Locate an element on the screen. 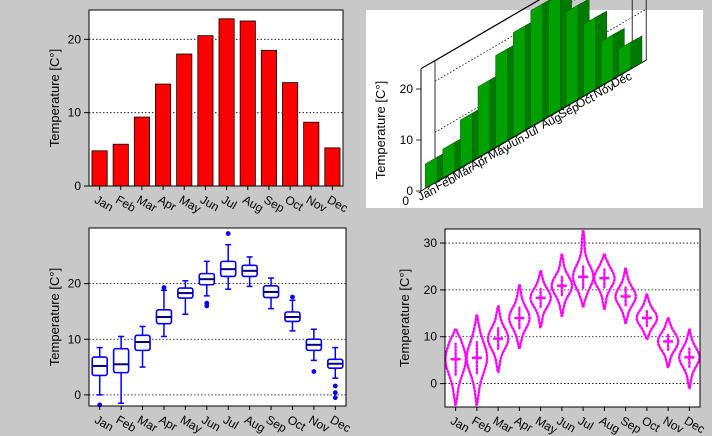 This screenshot has width=712, height=436. box-edge-top-front is located at coordinates (480, 34).